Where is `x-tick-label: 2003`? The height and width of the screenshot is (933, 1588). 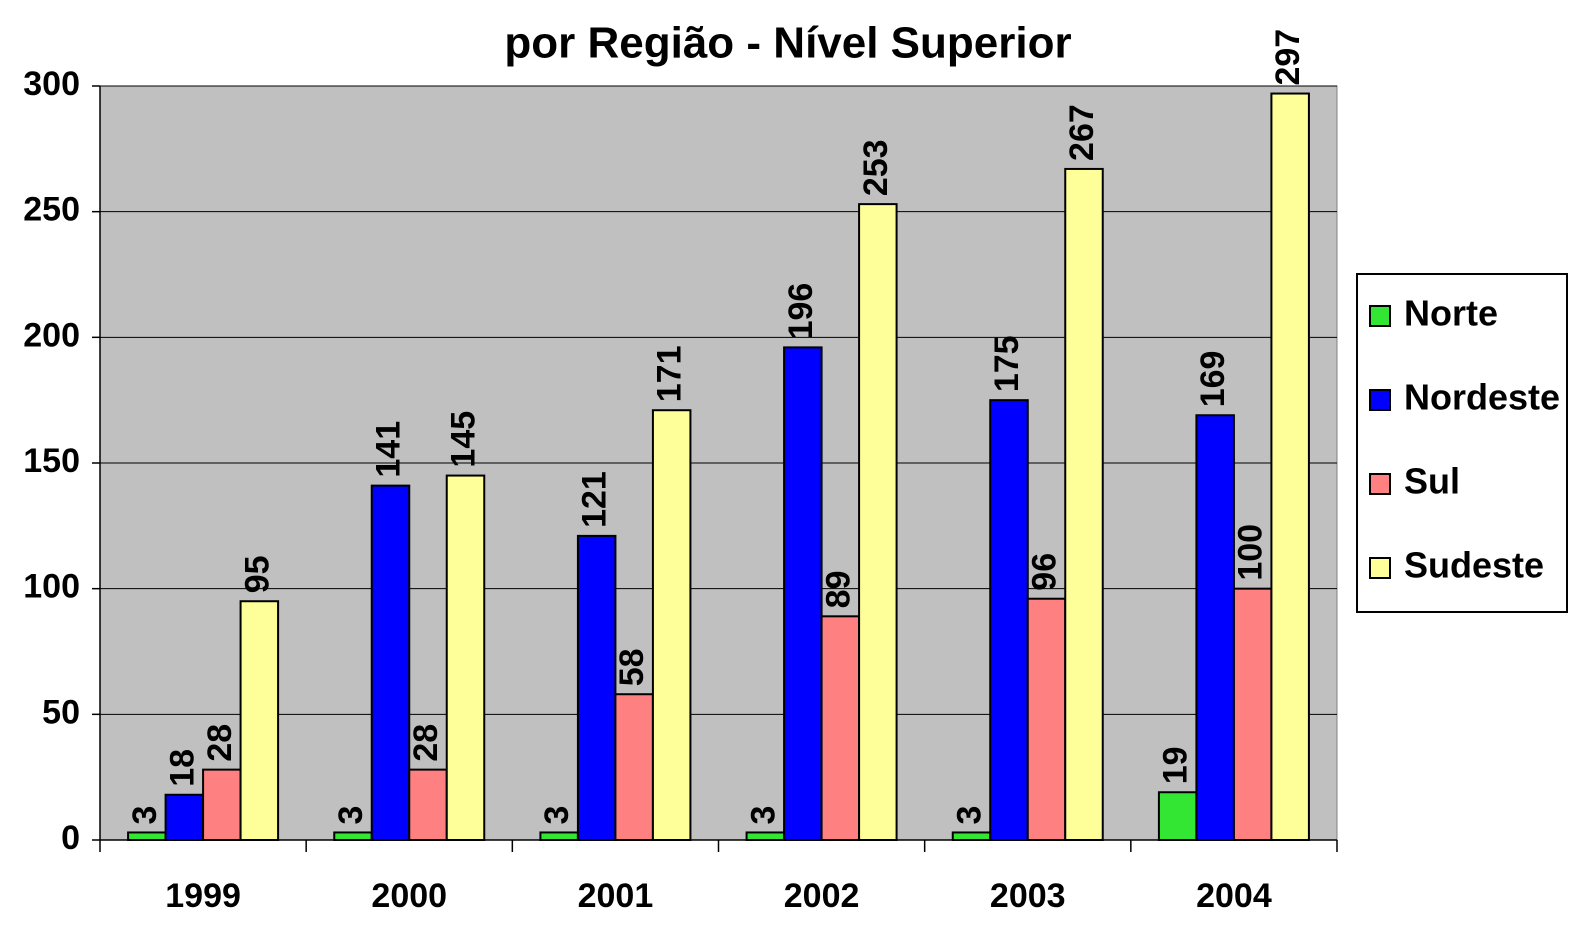 x-tick-label: 2003 is located at coordinates (1028, 896).